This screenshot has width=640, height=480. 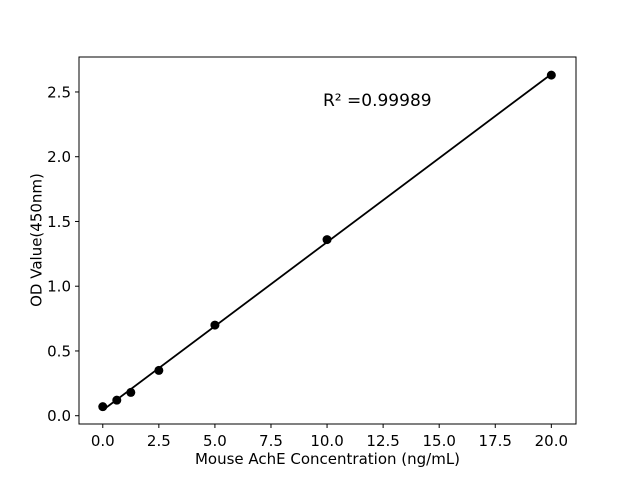 What do you see at coordinates (59, 351) in the screenshot?
I see `y-axis-tick-label: 0.5` at bounding box center [59, 351].